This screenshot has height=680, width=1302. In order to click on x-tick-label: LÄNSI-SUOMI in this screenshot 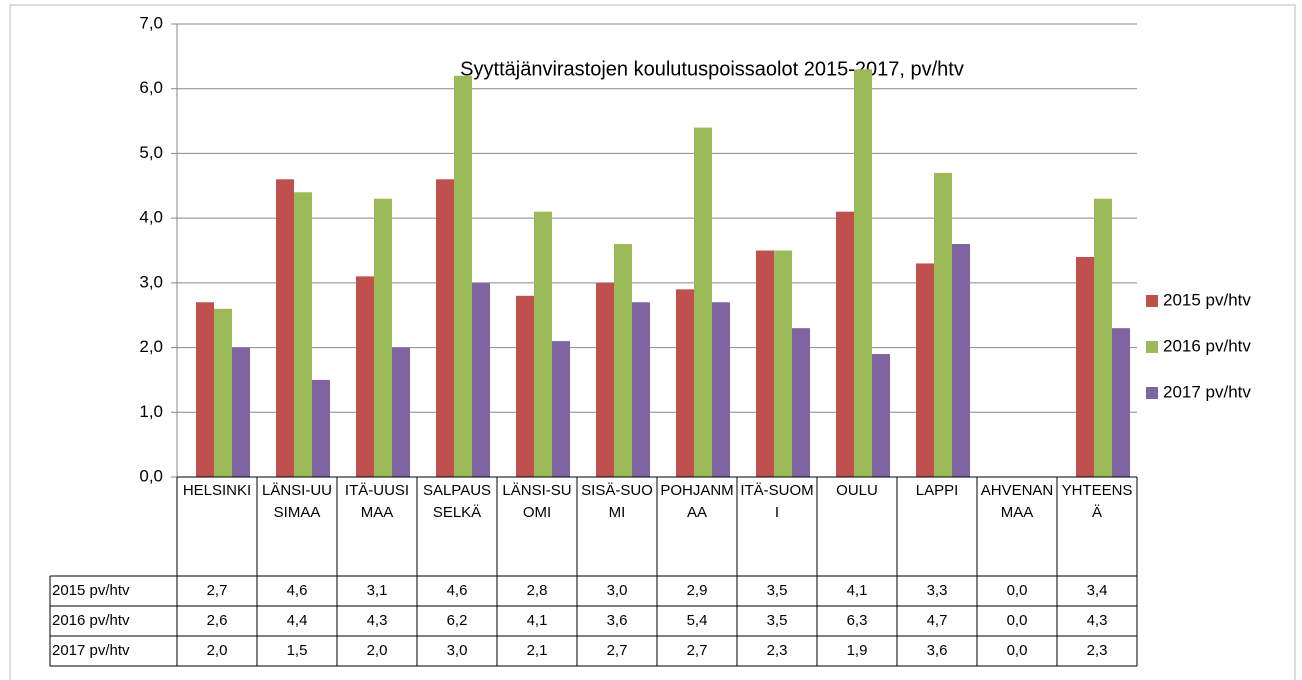, I will do `click(537, 501)`.